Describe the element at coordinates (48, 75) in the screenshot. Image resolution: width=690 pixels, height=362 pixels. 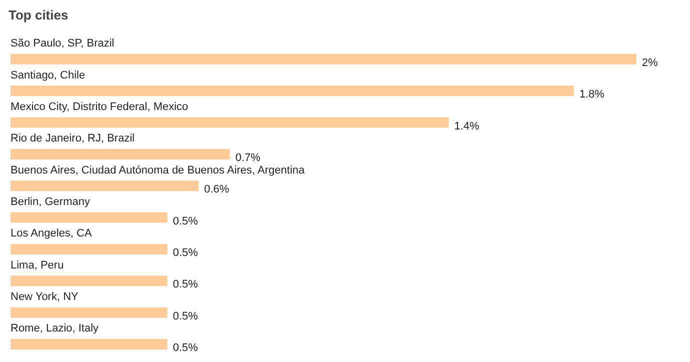
I see `y-tick-label: Santiago, Chile` at that location.